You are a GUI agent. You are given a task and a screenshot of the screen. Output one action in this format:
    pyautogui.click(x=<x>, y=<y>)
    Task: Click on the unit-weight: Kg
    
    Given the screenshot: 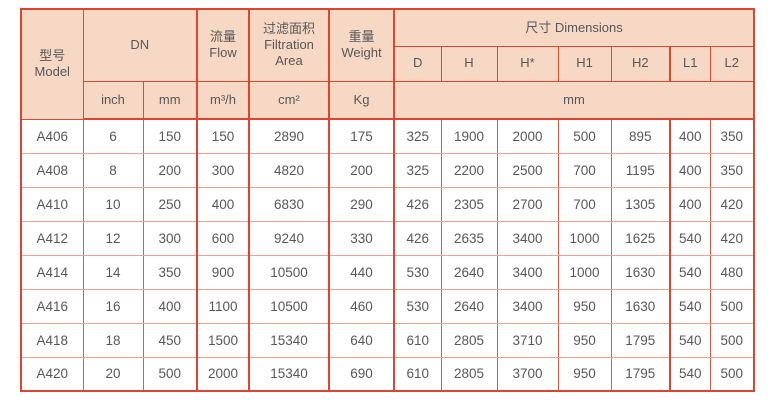 What is the action you would take?
    pyautogui.click(x=361, y=100)
    